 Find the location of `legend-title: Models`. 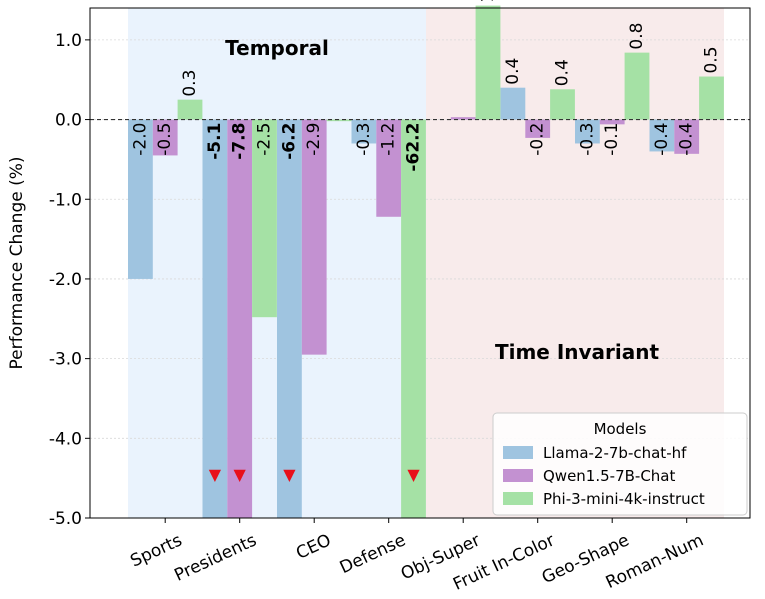

legend-title: Models is located at coordinates (620, 429).